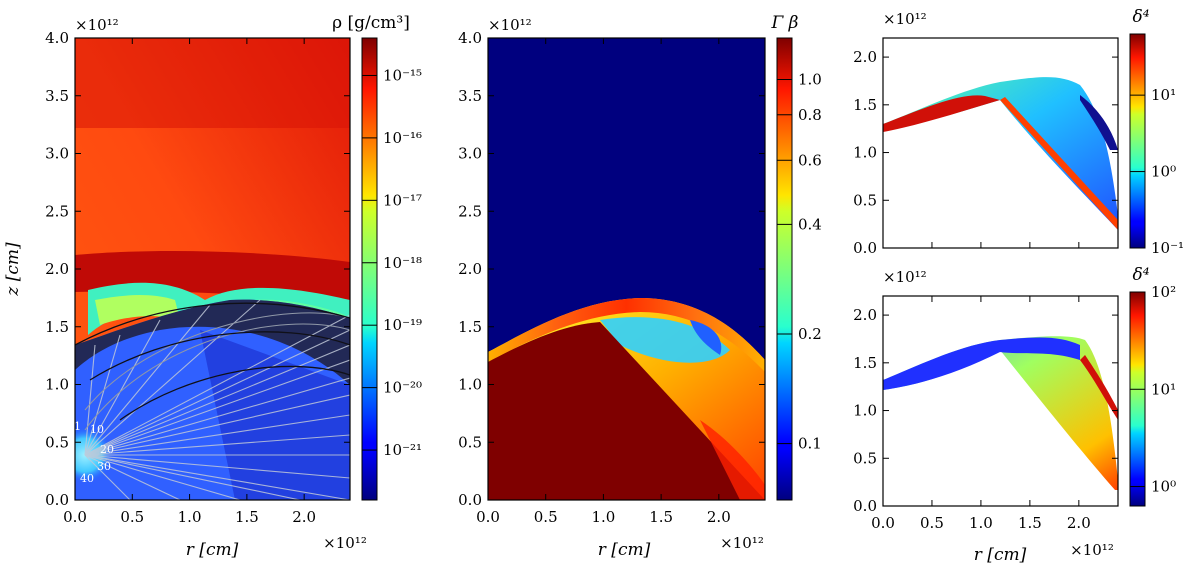  What do you see at coordinates (57, 38) in the screenshot?
I see `y-tick-label: 4.0` at bounding box center [57, 38].